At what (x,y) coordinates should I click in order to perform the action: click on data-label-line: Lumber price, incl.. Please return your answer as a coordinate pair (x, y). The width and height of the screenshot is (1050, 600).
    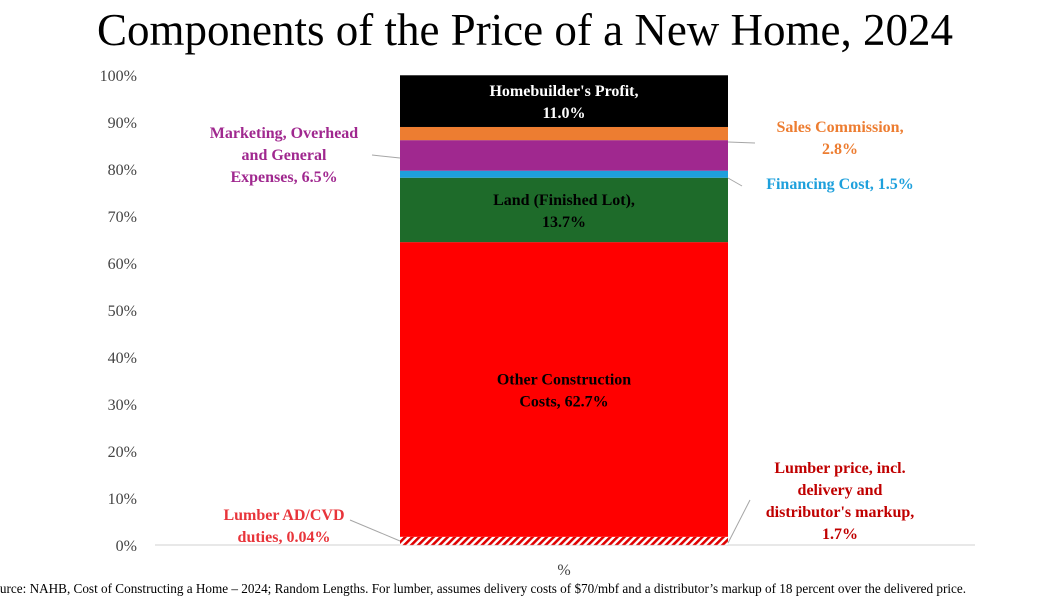
    Looking at the image, I should click on (839, 468).